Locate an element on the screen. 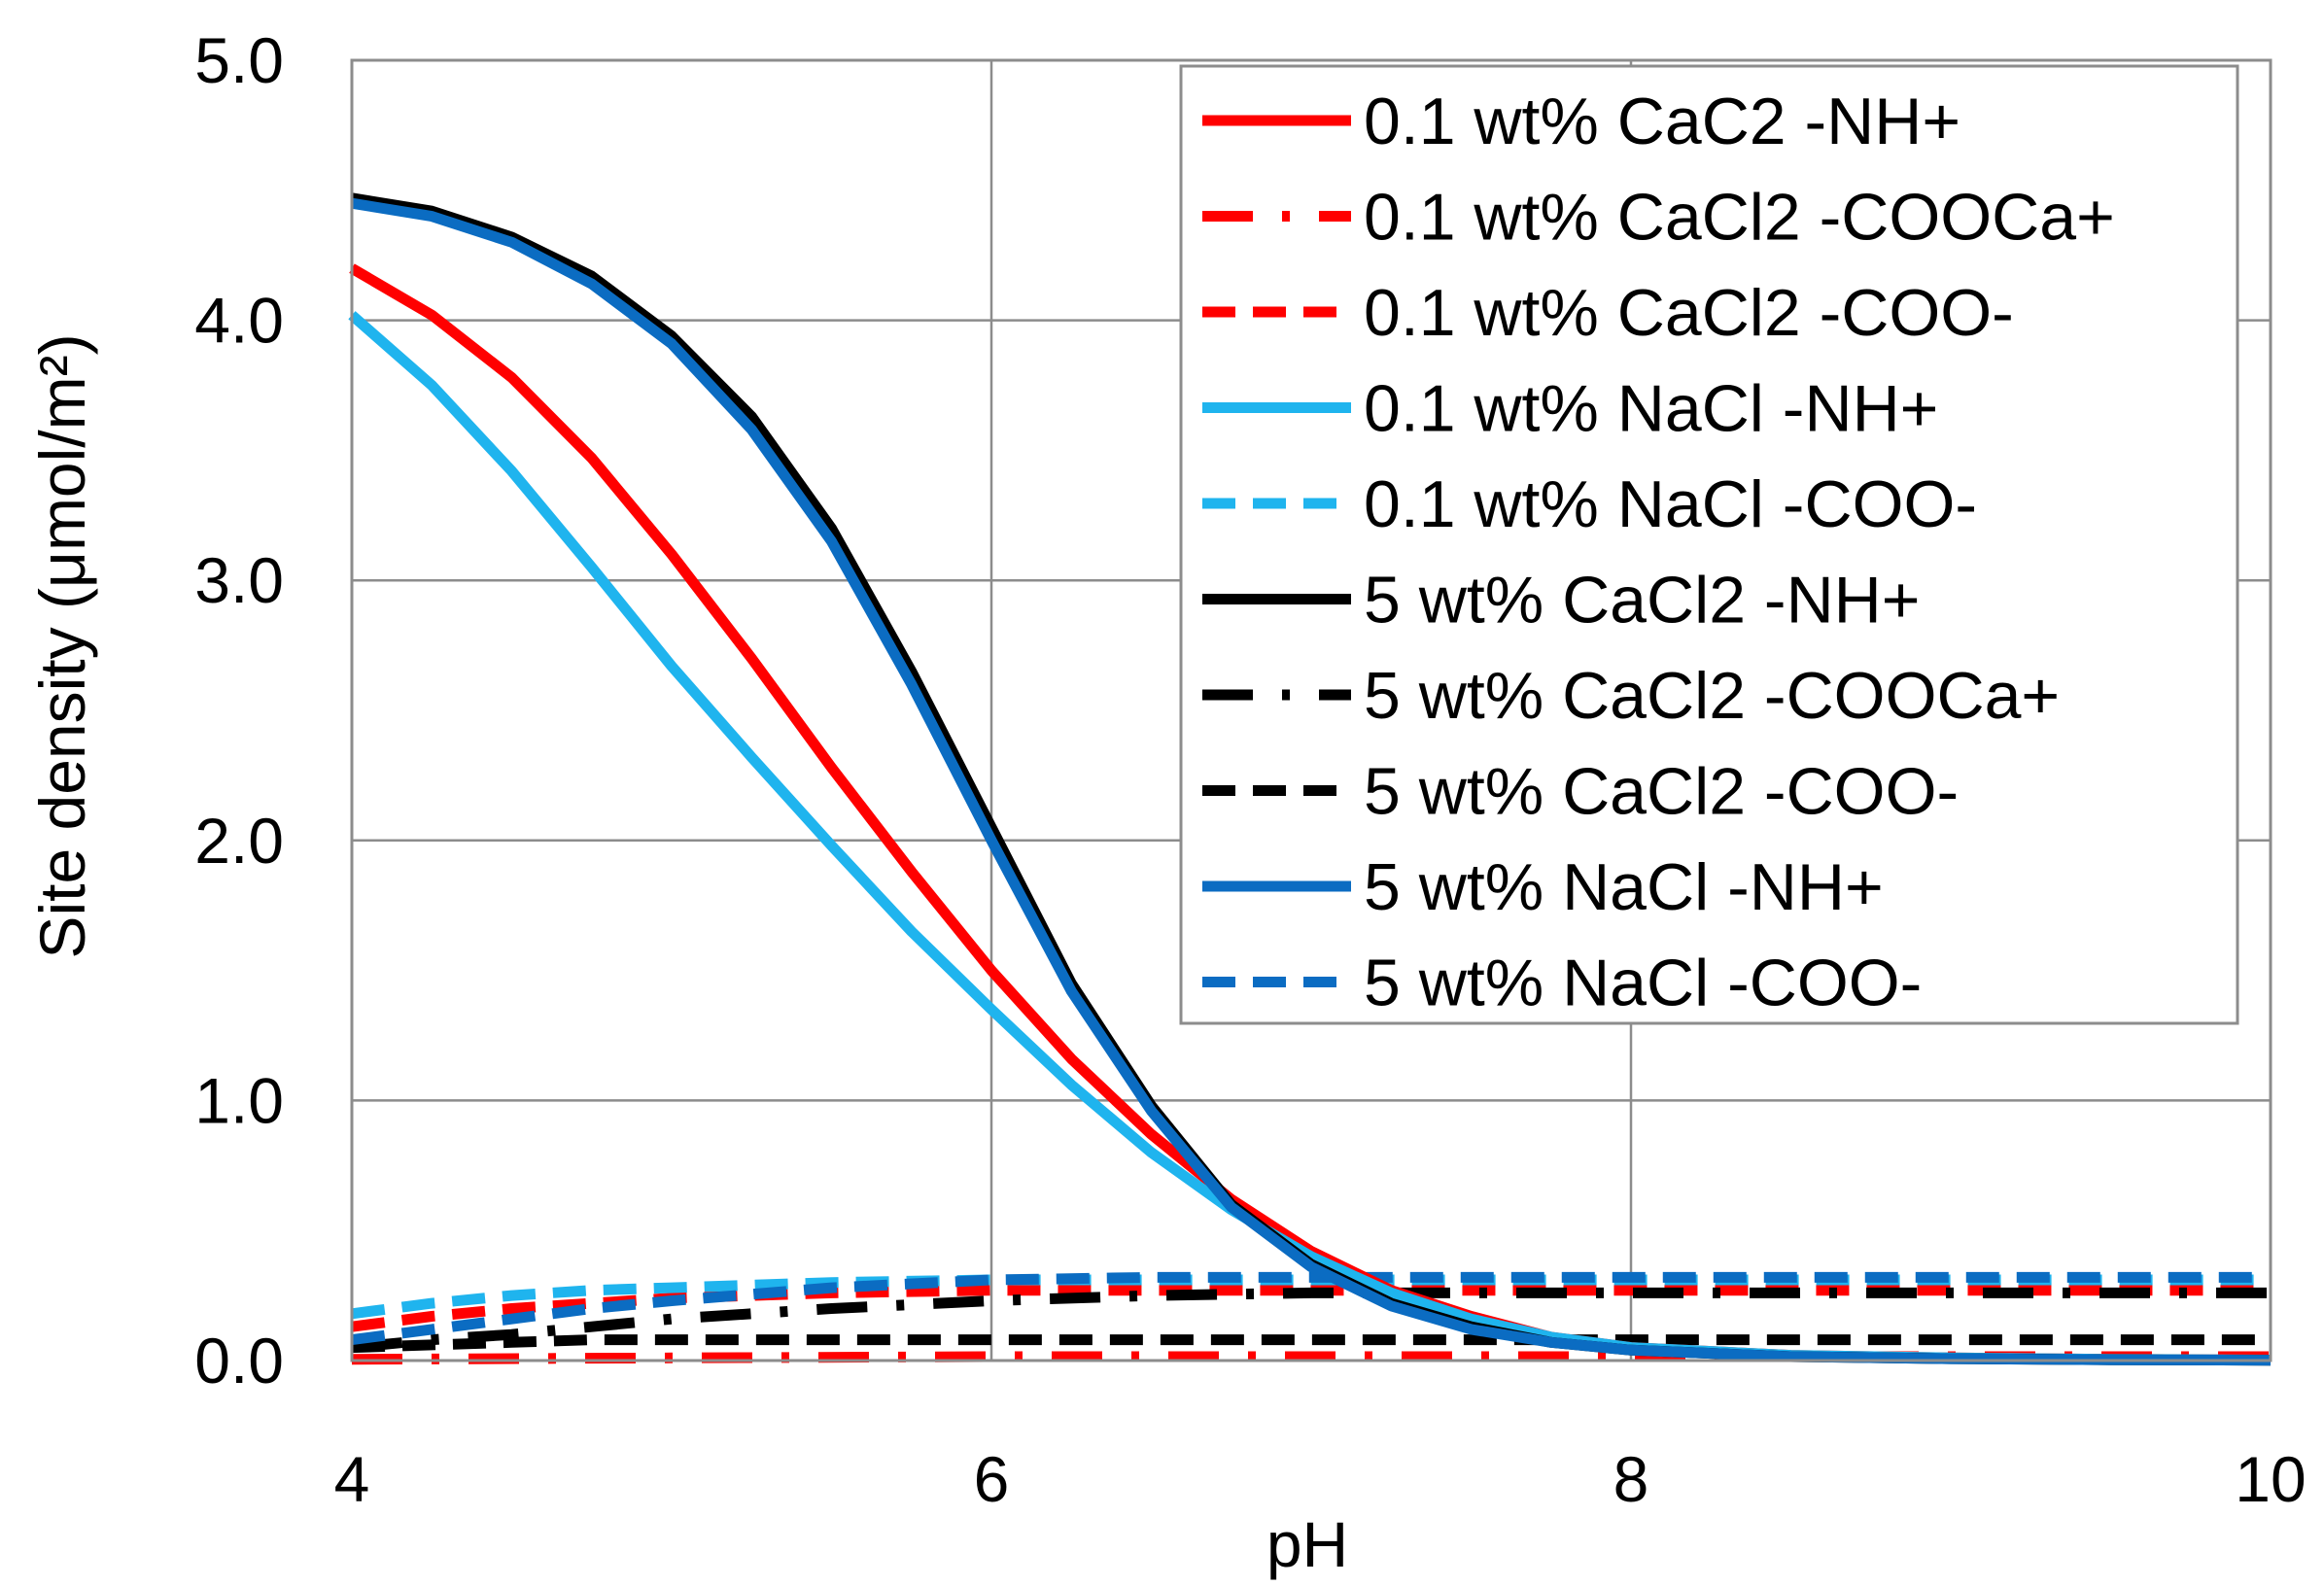 The width and height of the screenshot is (2324, 1586). legend-label-2: 0.1 wt% CaCl2 -COO- is located at coordinates (1689, 313).